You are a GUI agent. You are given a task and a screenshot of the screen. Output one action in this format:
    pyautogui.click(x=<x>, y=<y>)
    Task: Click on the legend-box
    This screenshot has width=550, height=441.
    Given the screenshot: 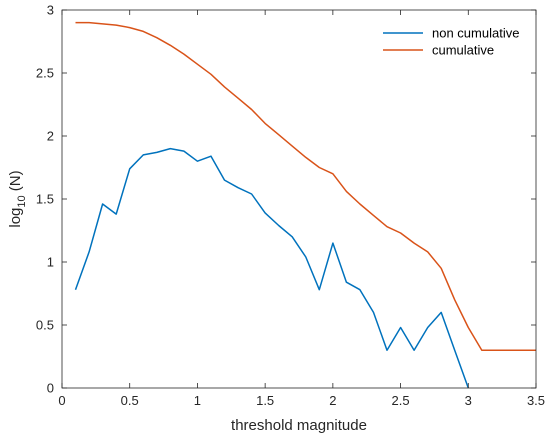 What is the action you would take?
    pyautogui.click(x=447, y=41)
    